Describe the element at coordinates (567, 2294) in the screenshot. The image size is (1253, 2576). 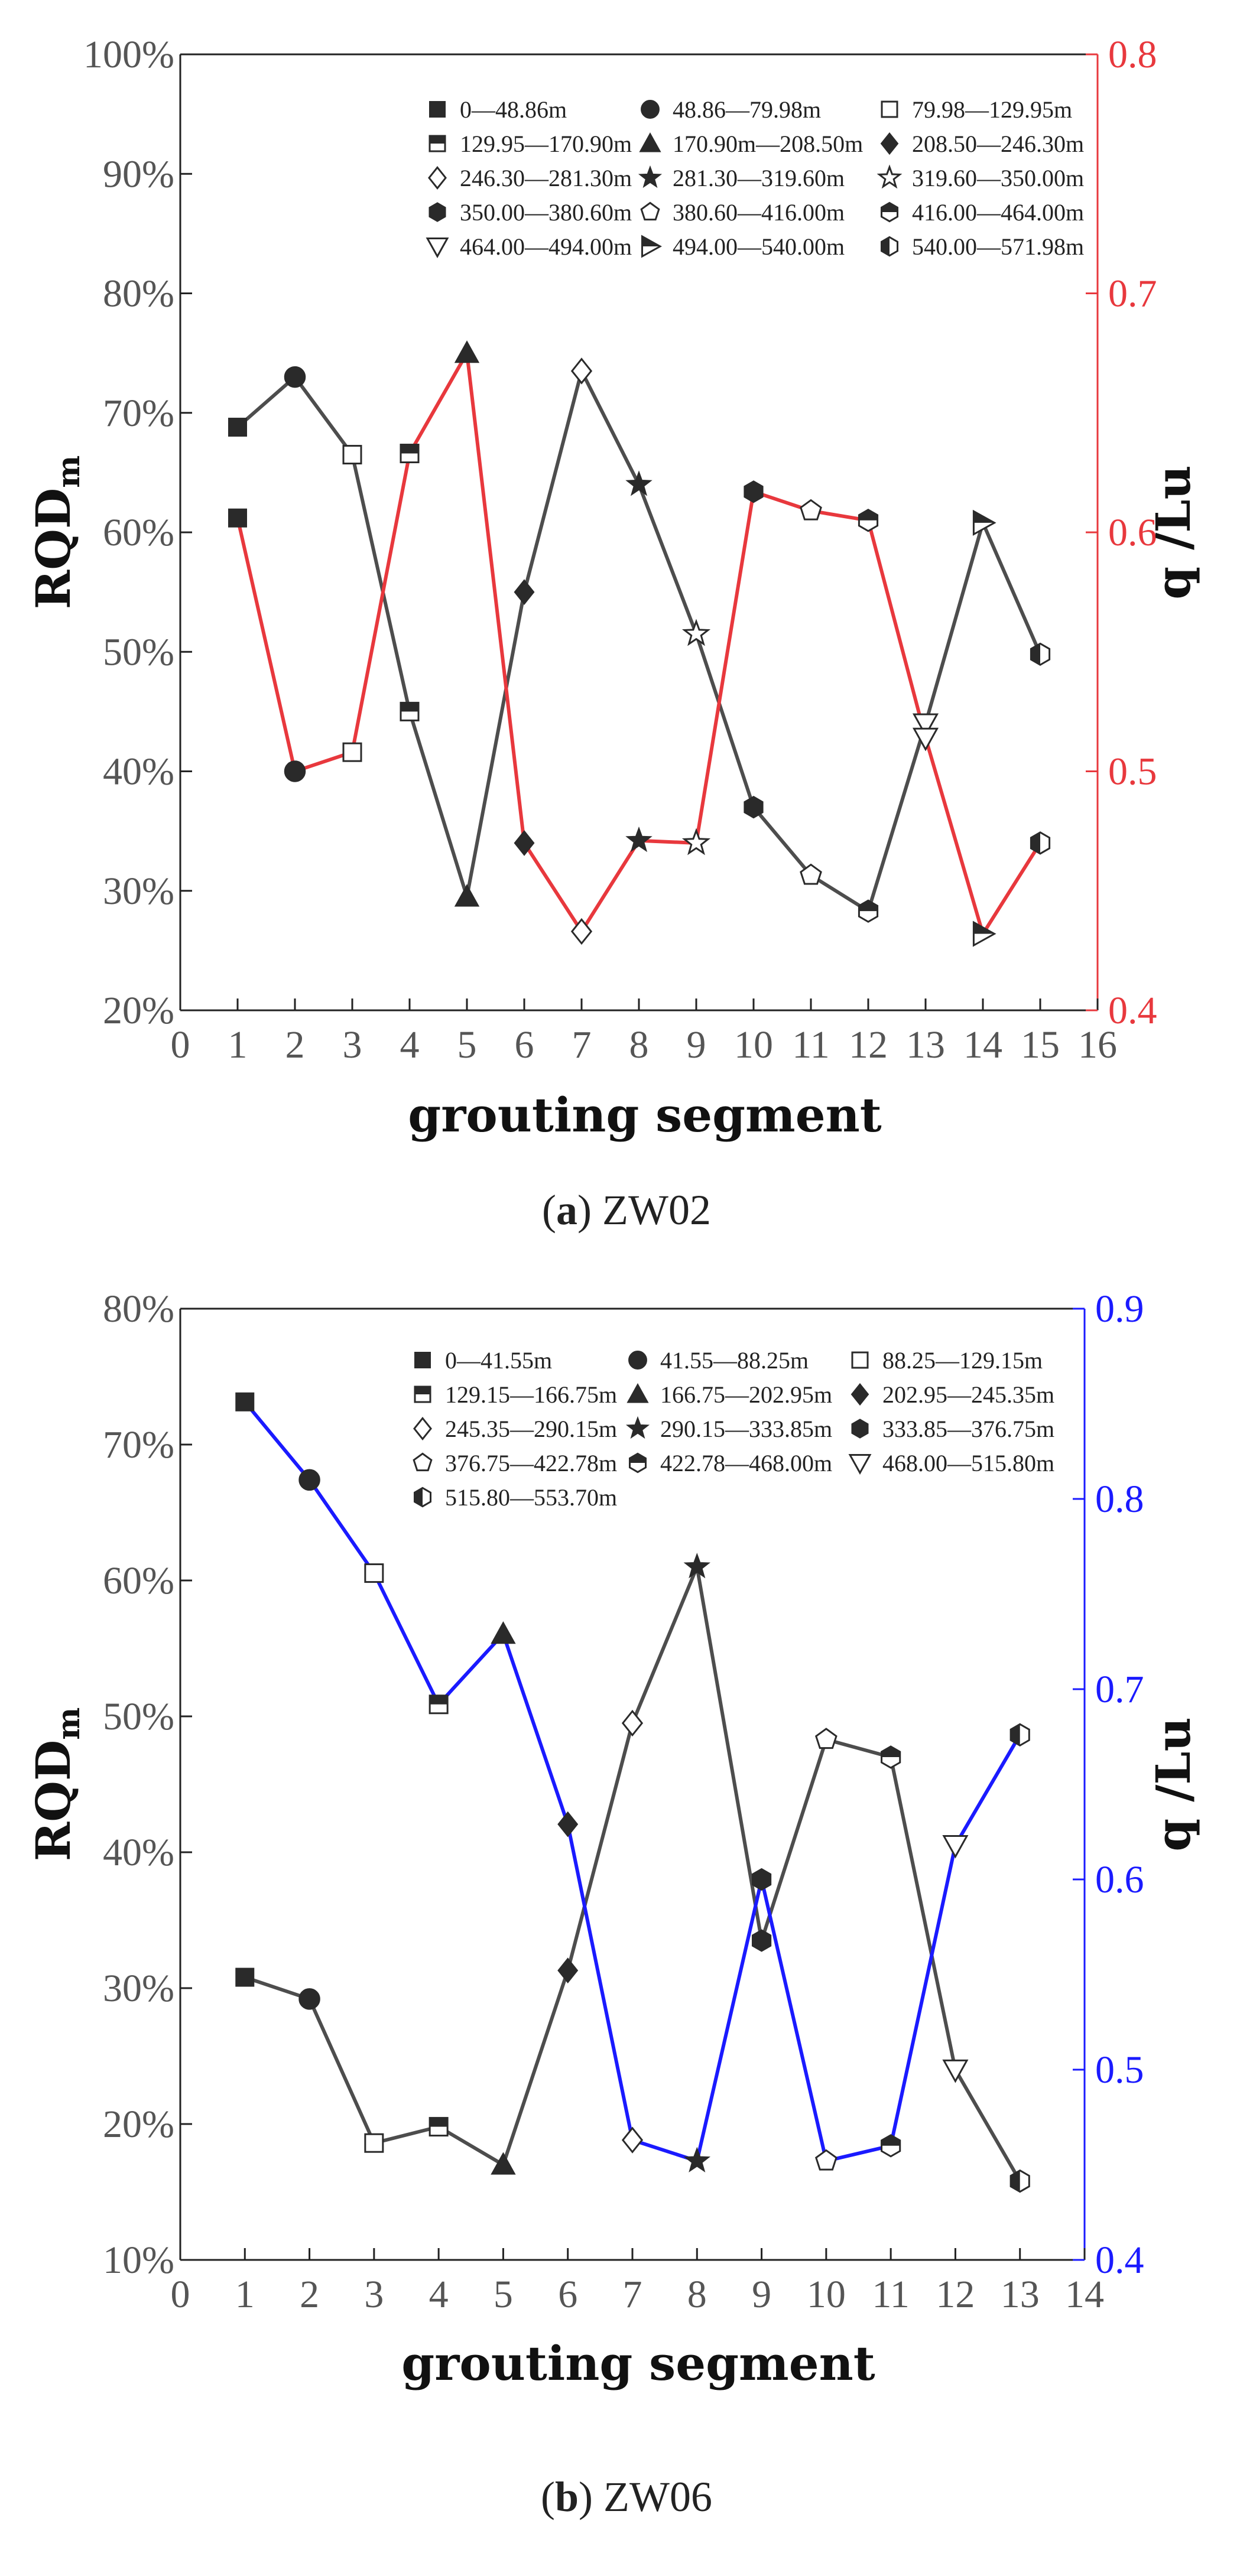
I see `x-tick-label: 6` at that location.